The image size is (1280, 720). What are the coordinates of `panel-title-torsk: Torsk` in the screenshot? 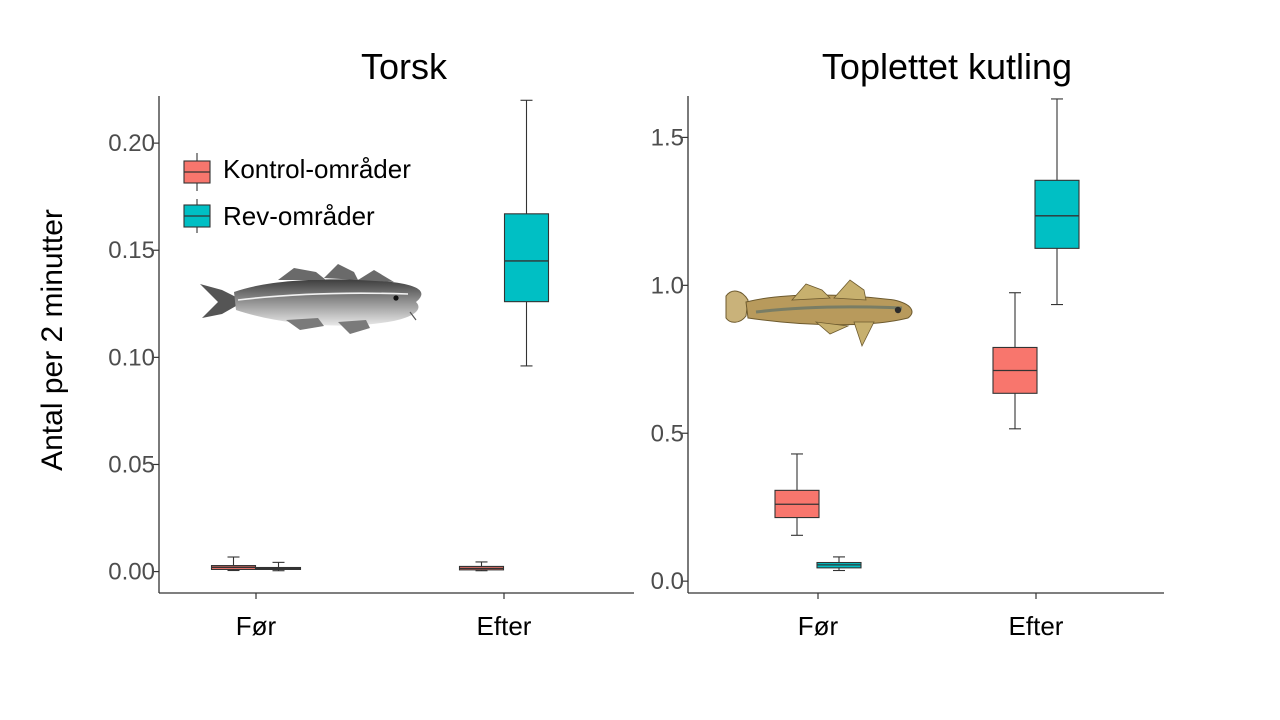 It's located at (404, 66).